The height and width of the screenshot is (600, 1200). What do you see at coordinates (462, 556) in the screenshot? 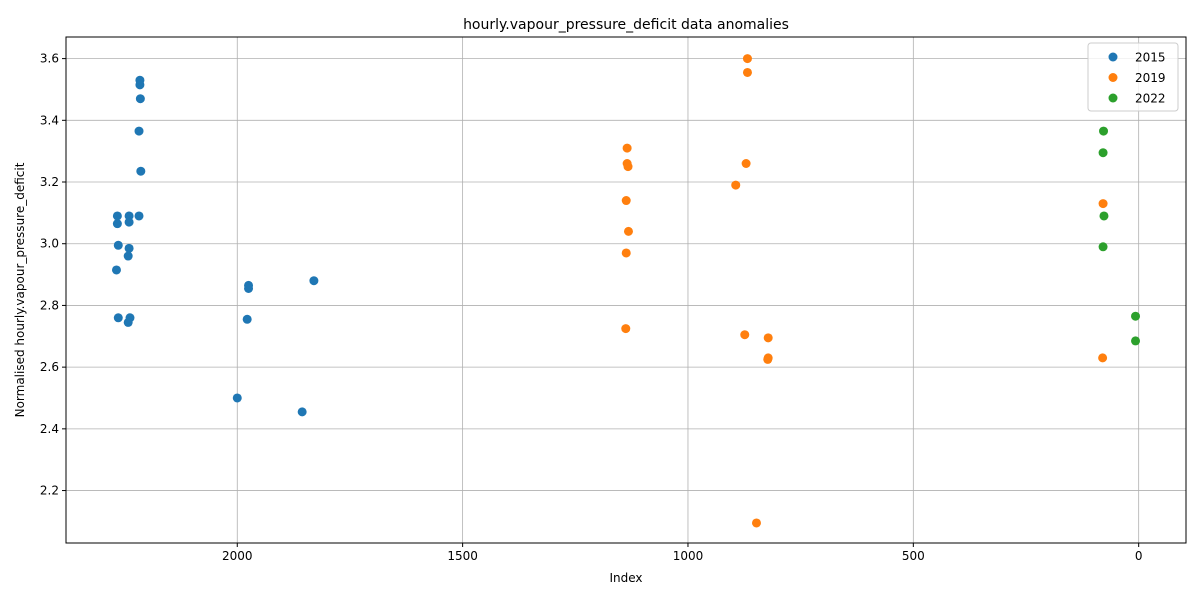
I see `x-tick-label: 1500` at bounding box center [462, 556].